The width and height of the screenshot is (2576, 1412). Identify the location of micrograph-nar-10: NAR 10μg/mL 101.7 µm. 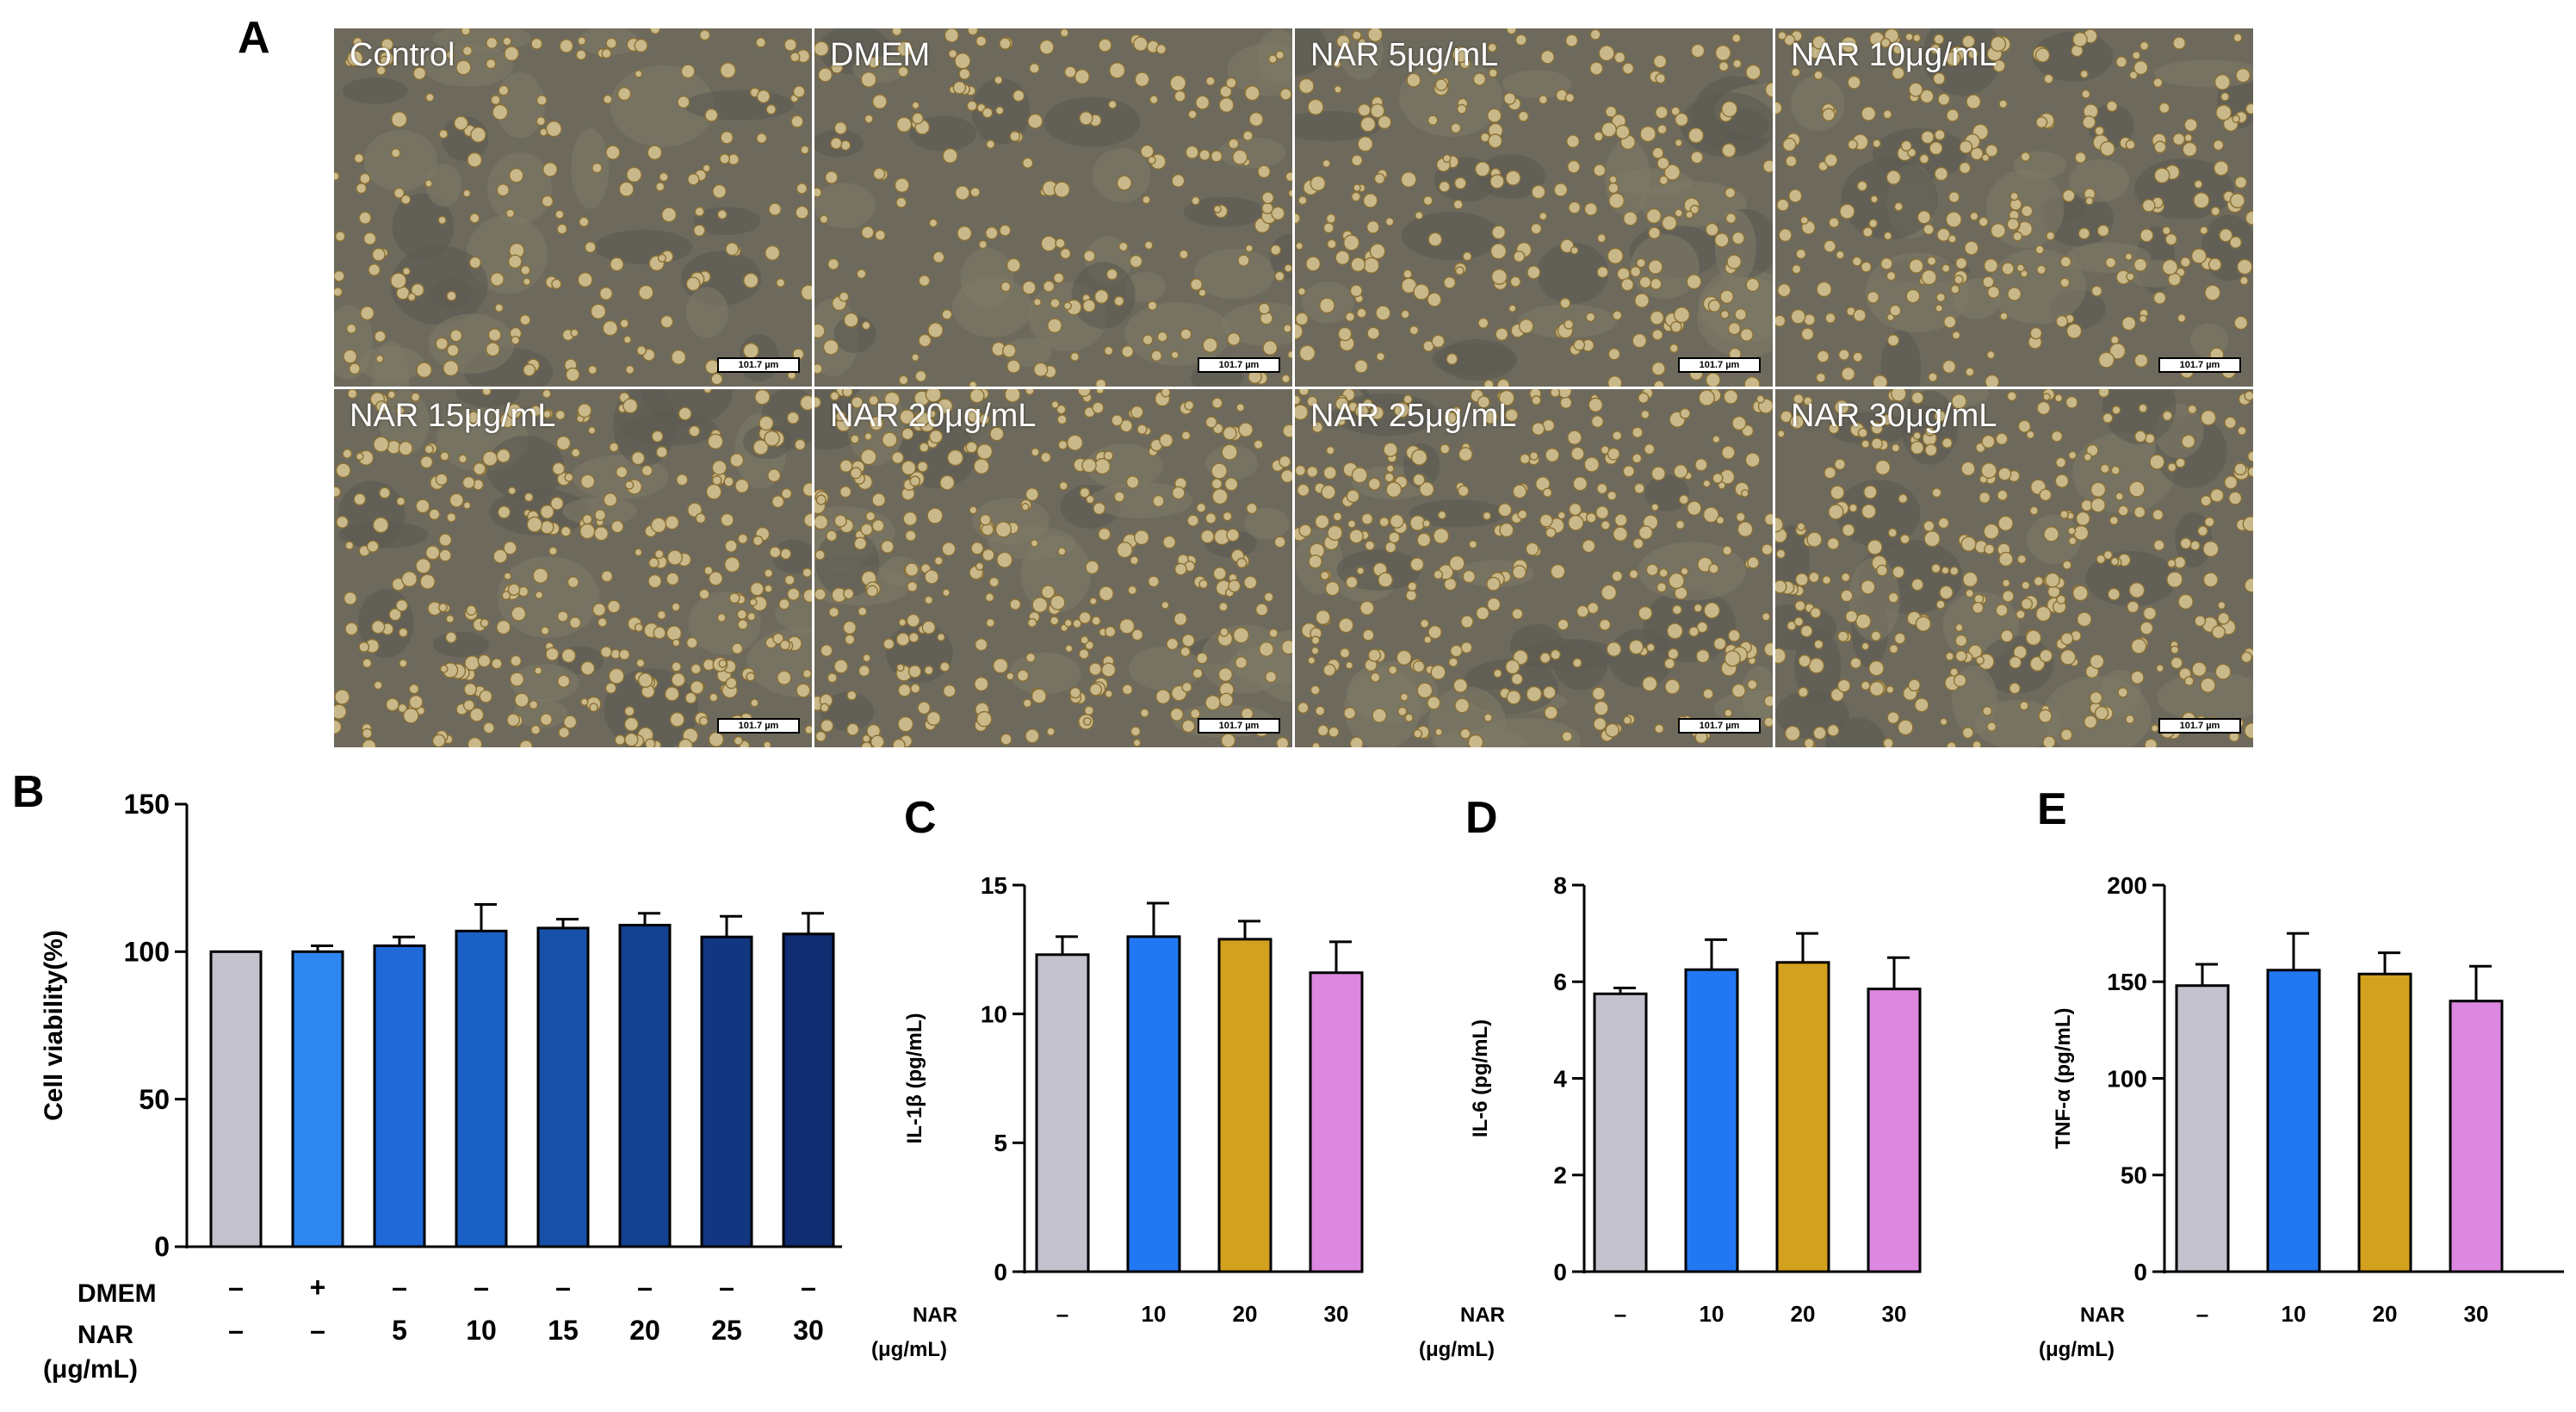
(2014, 208).